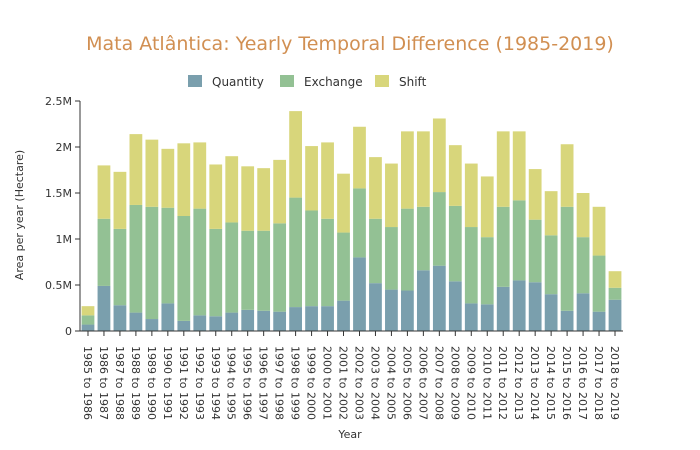  Describe the element at coordinates (216, 323) in the screenshot. I see `bar-quantity-1993-to-1994` at that location.